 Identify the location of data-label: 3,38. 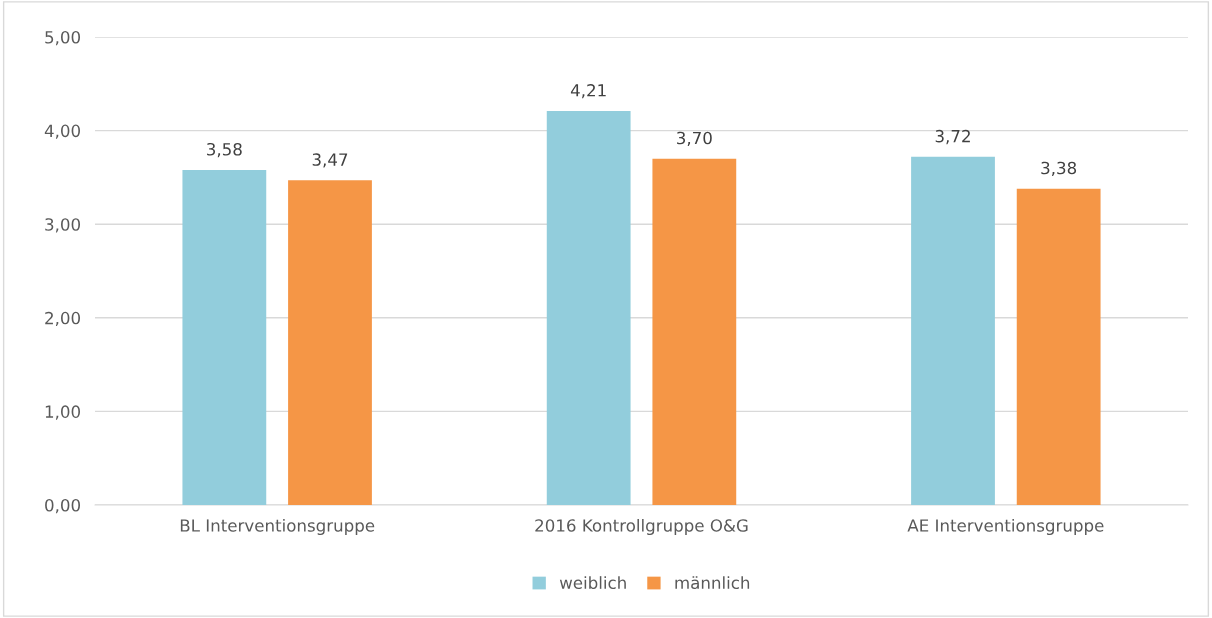
(1059, 168).